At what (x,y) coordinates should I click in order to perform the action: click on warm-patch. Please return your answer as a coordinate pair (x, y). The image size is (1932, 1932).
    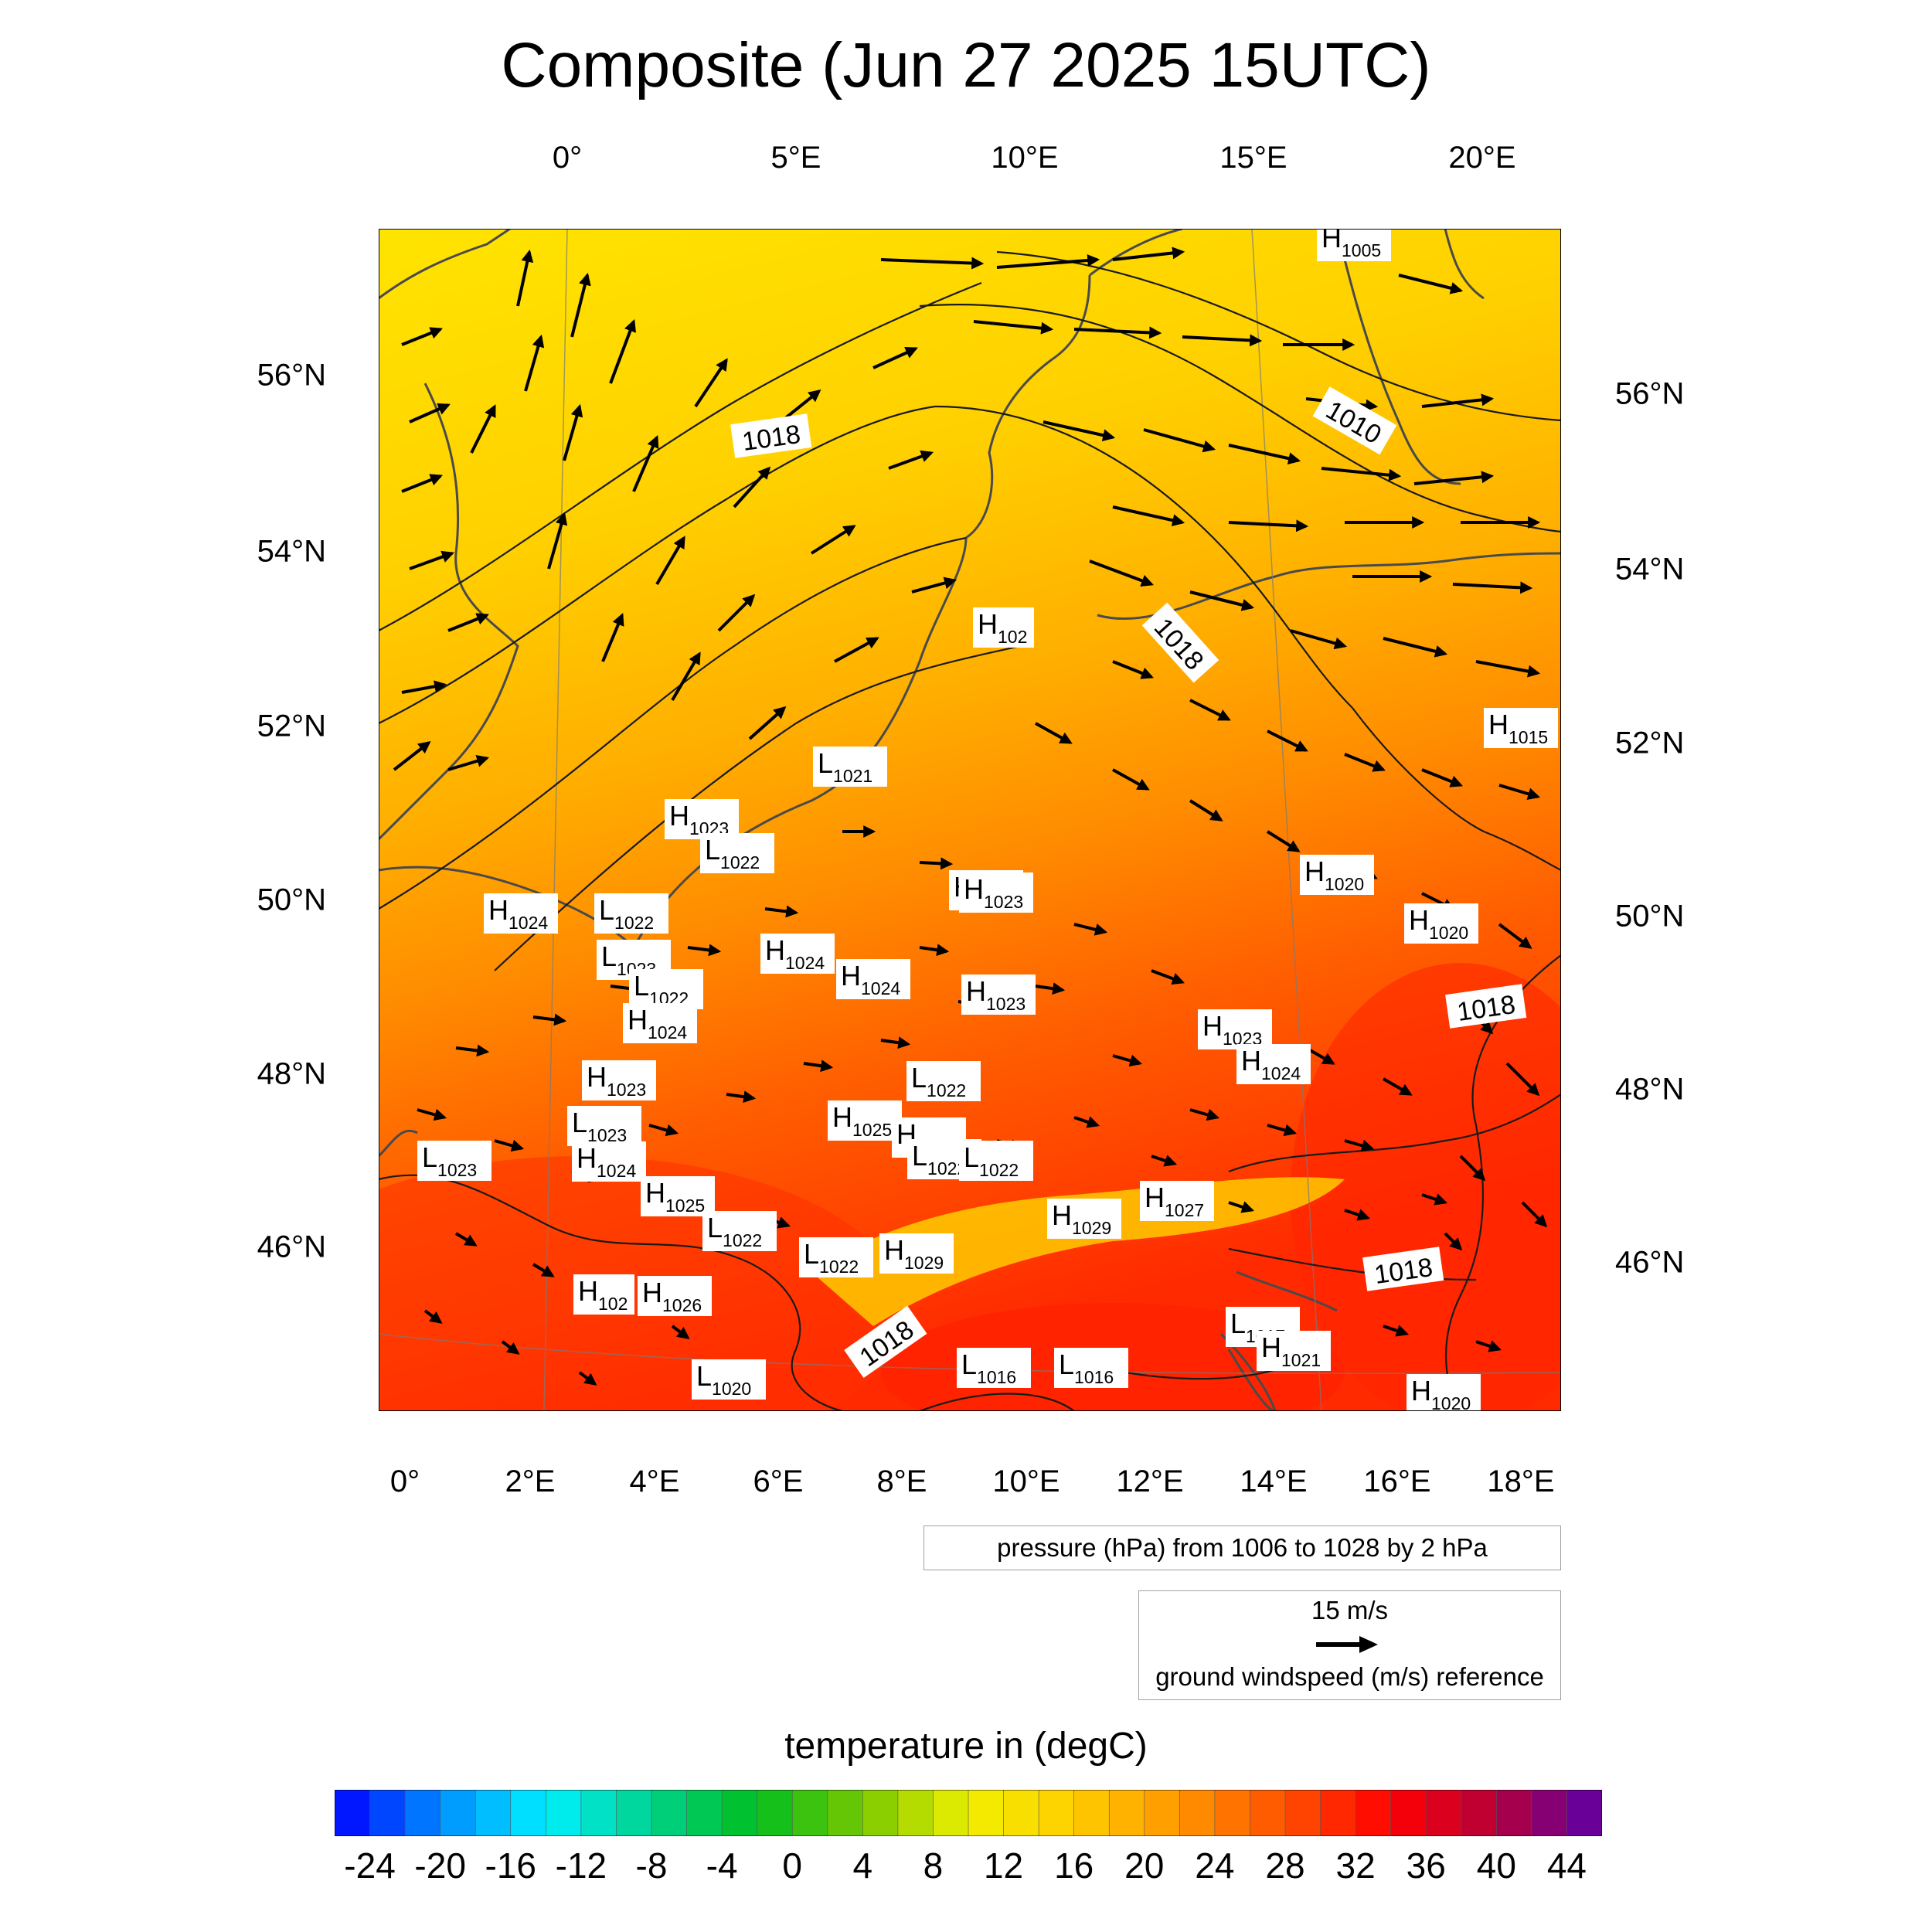
    Looking at the image, I should click on (1426, 1187).